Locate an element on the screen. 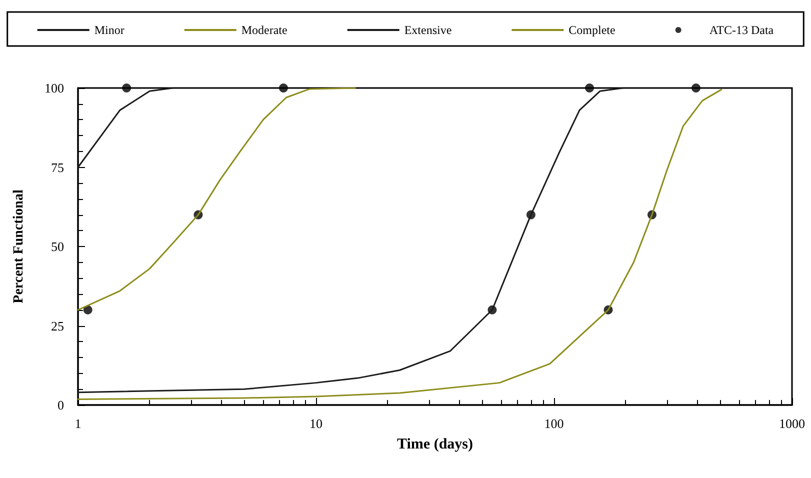 The image size is (811, 478). legend-label: ATC-13 Data is located at coordinates (741, 30).